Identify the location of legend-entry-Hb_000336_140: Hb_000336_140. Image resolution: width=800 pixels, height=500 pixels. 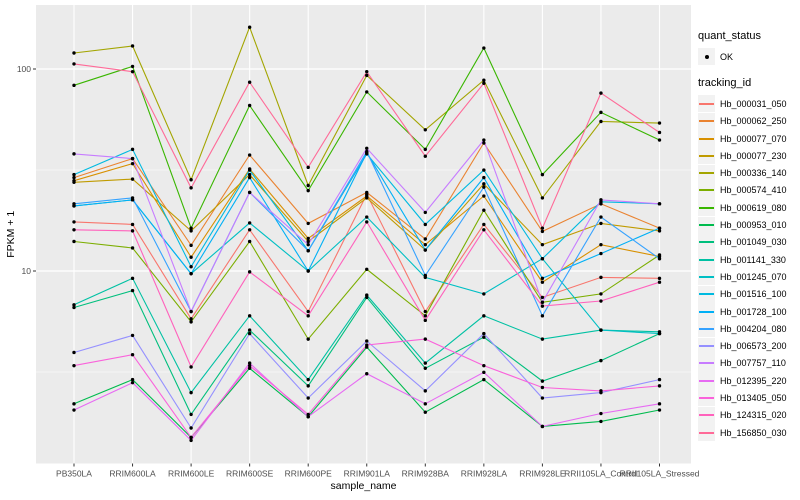
(748, 173).